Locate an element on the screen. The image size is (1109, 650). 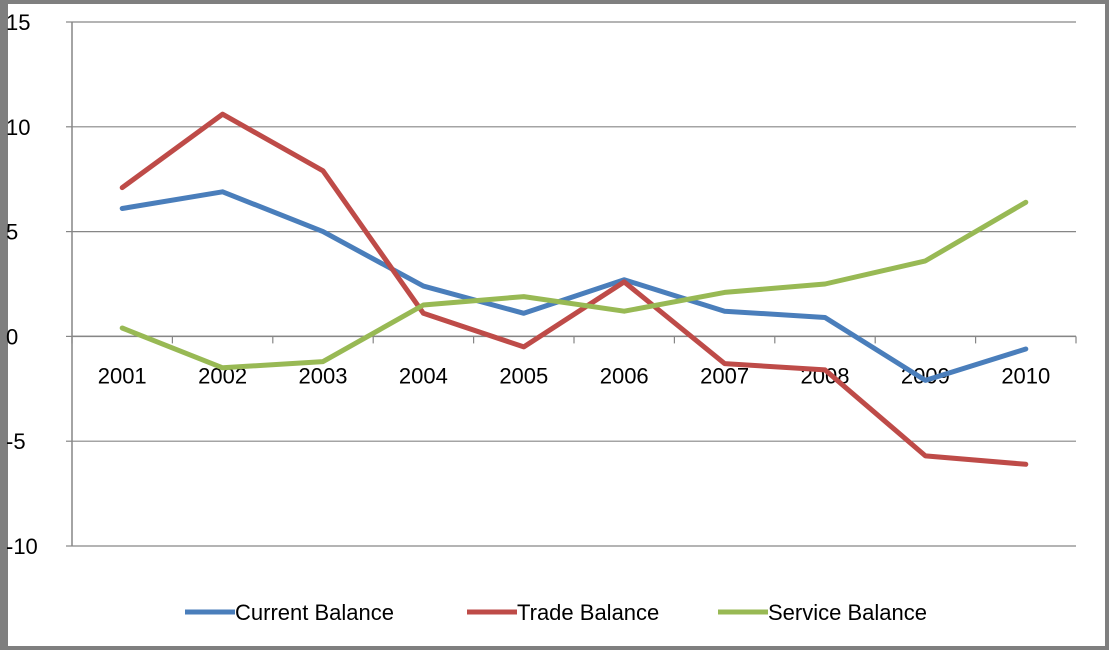
y-tick-label: -5 is located at coordinates (16, 441).